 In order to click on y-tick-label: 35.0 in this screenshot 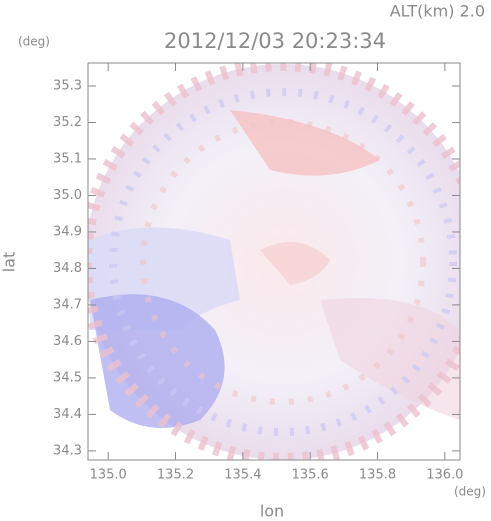, I will do `click(67, 195)`.